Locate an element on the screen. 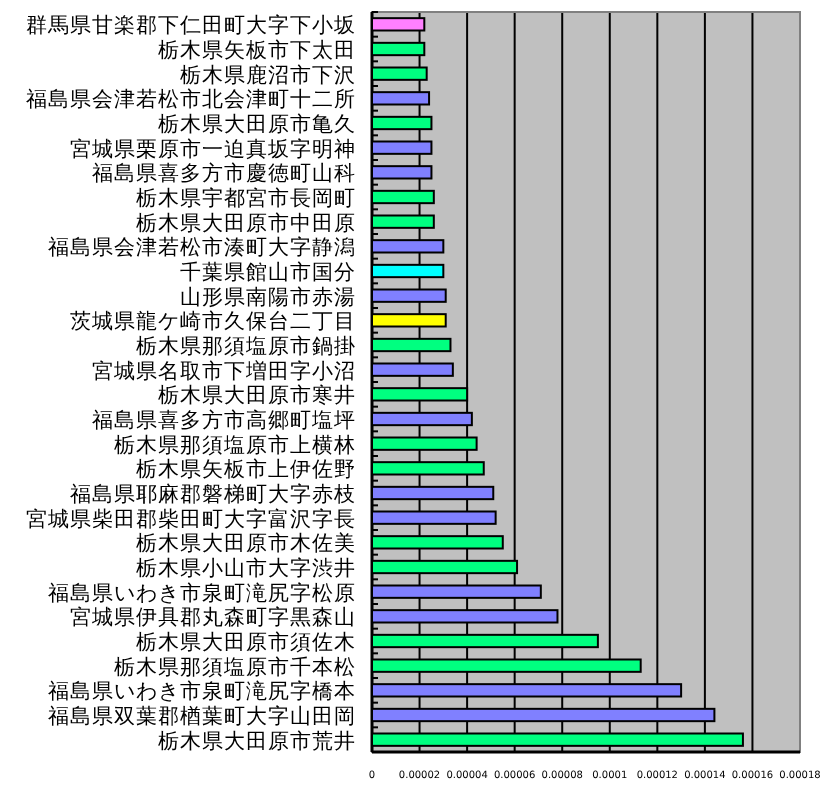  y-tick-label: 栃木県大田原市寒井 is located at coordinates (257, 395).